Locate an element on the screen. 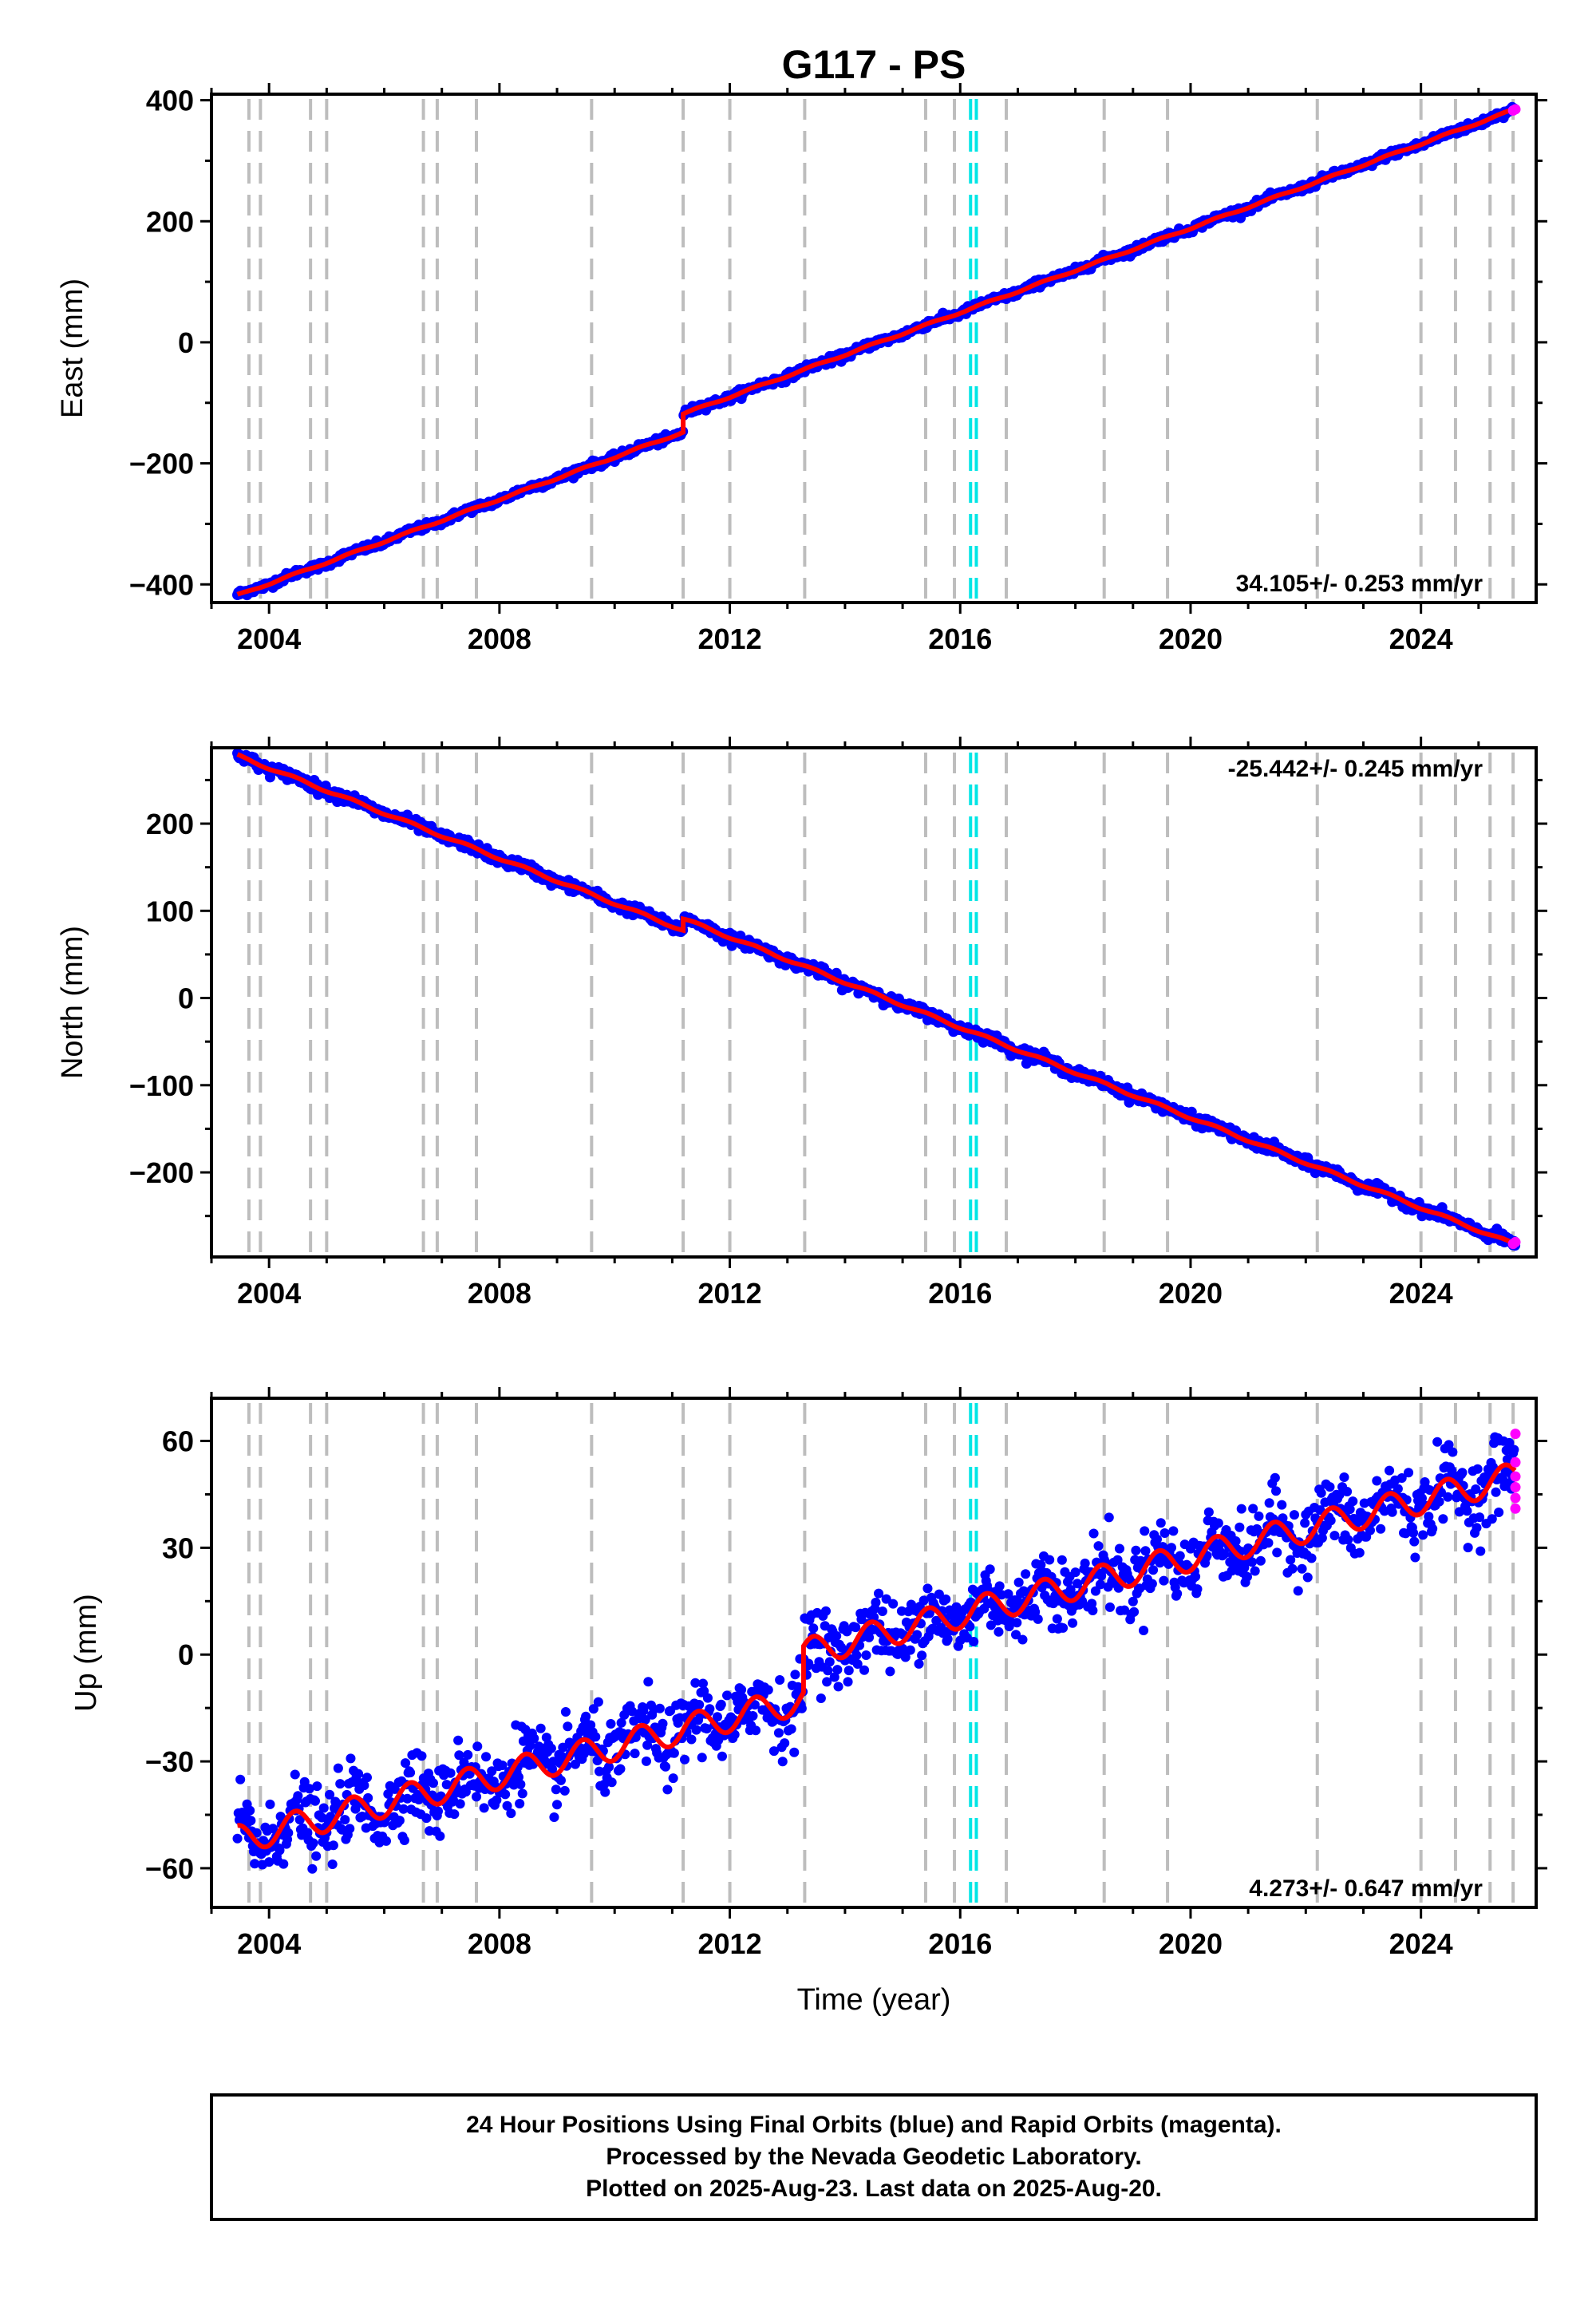  y-tick-label: 400 is located at coordinates (170, 101).